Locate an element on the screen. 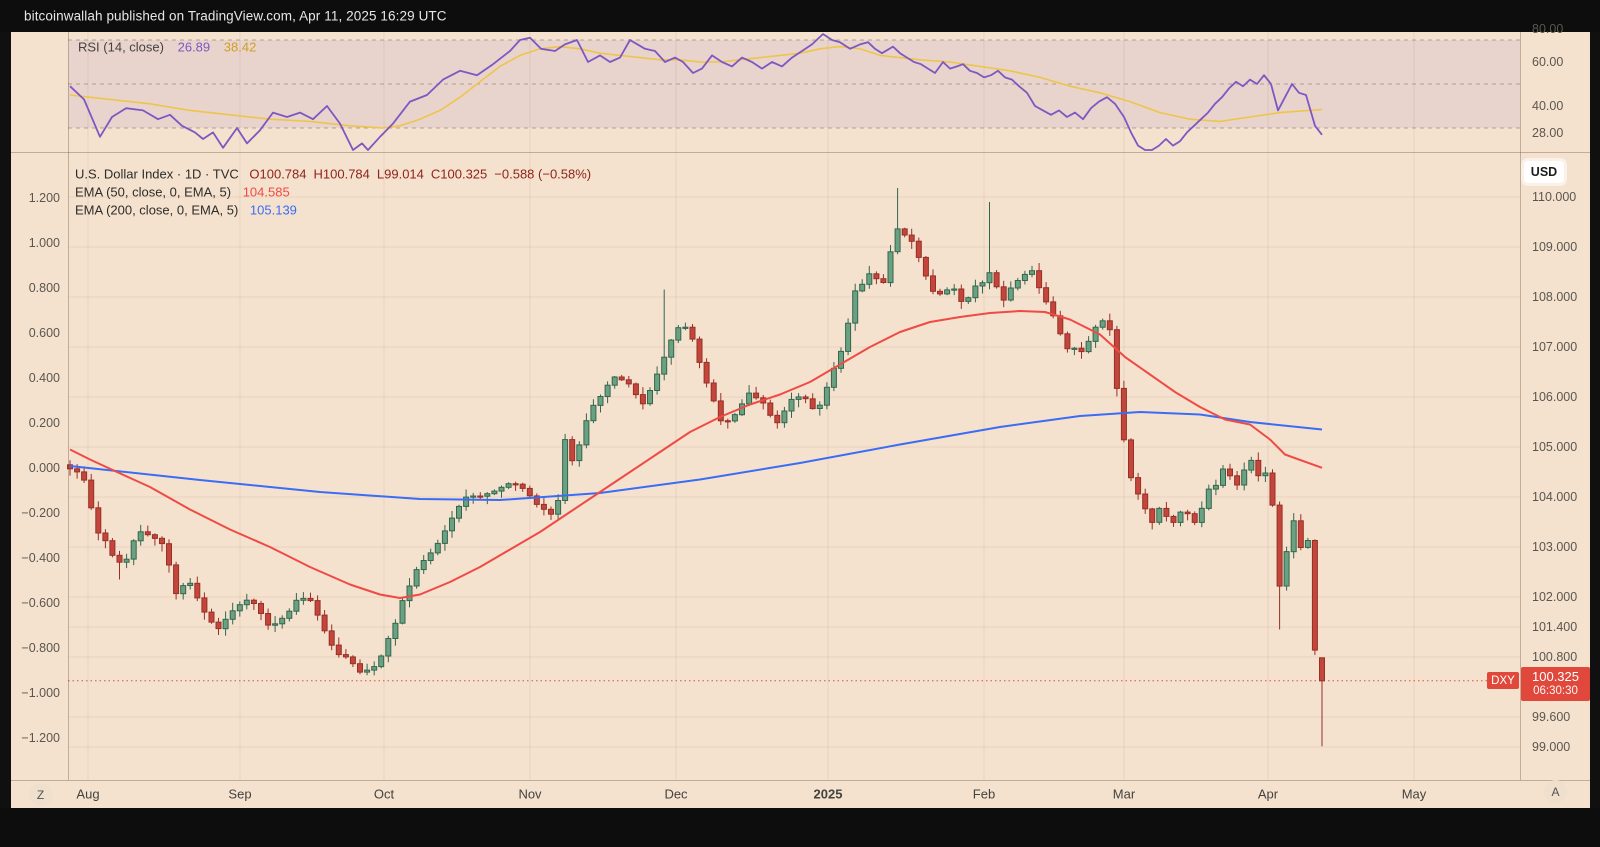 The image size is (1600, 847). percent-axis-label: −1.000 is located at coordinates (40, 693).